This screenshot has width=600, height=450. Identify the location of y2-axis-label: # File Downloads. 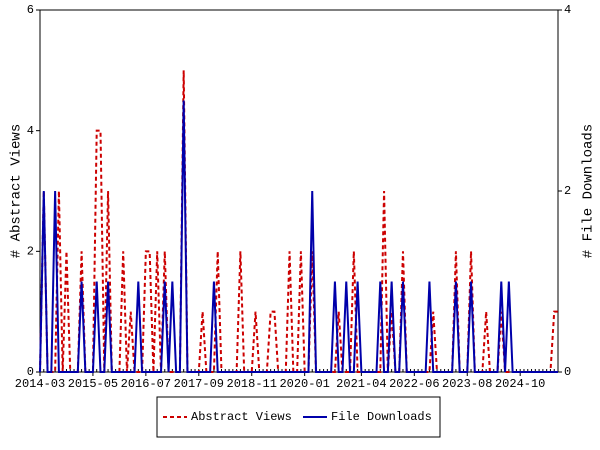
(589, 191).